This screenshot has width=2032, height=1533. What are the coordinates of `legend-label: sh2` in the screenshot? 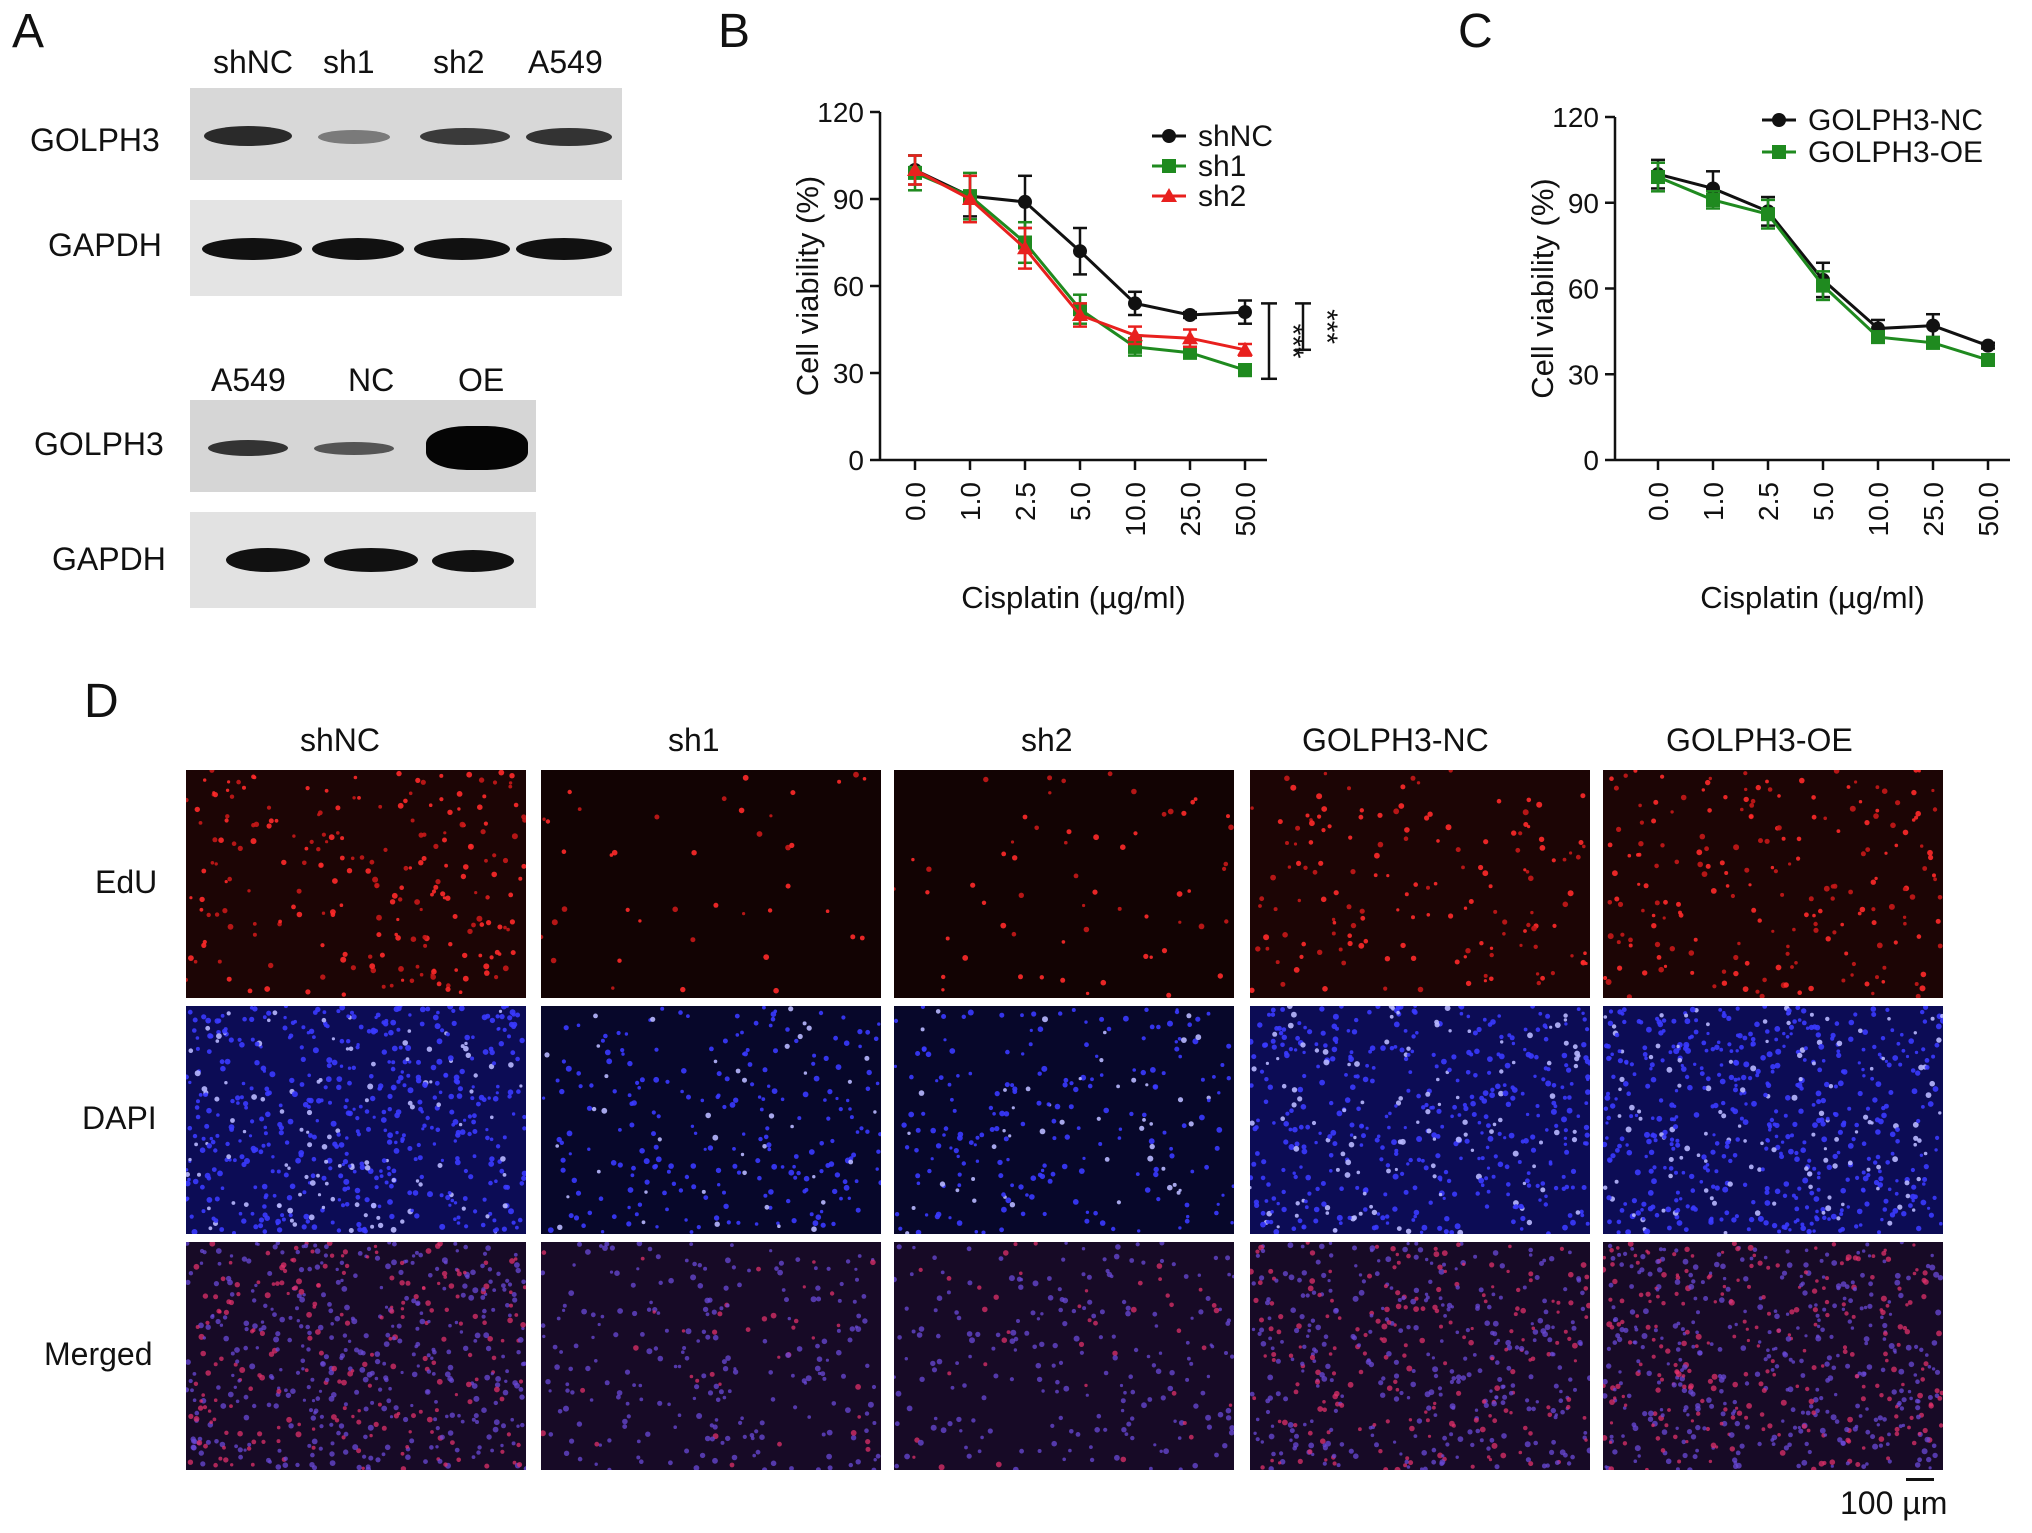 It's located at (1222, 196).